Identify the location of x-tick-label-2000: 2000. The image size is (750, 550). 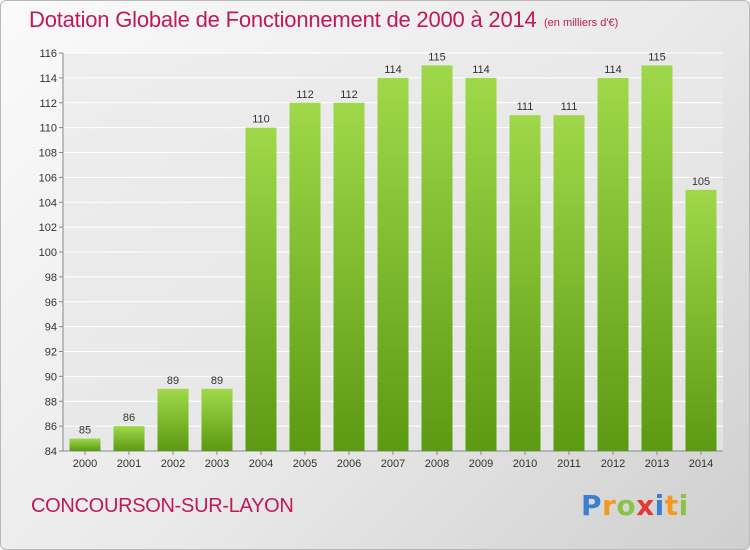
(85, 464).